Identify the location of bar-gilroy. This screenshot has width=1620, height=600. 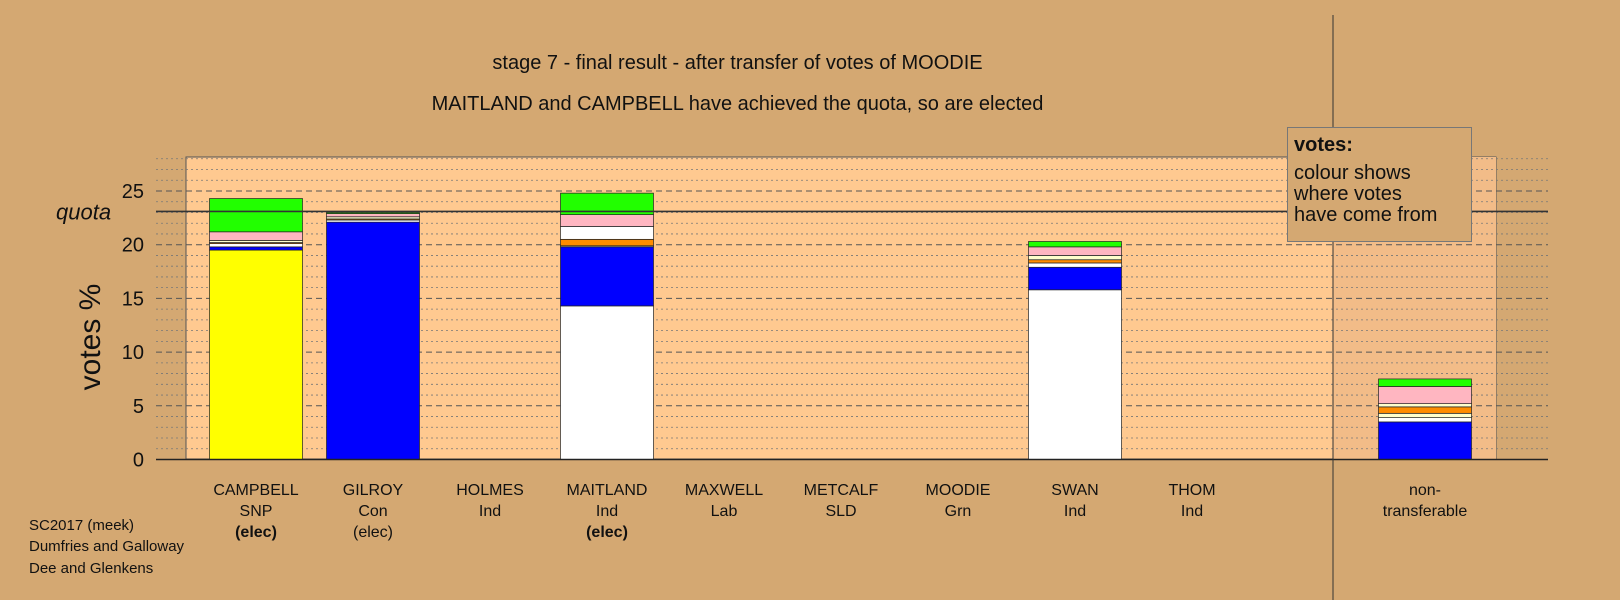
(373, 336).